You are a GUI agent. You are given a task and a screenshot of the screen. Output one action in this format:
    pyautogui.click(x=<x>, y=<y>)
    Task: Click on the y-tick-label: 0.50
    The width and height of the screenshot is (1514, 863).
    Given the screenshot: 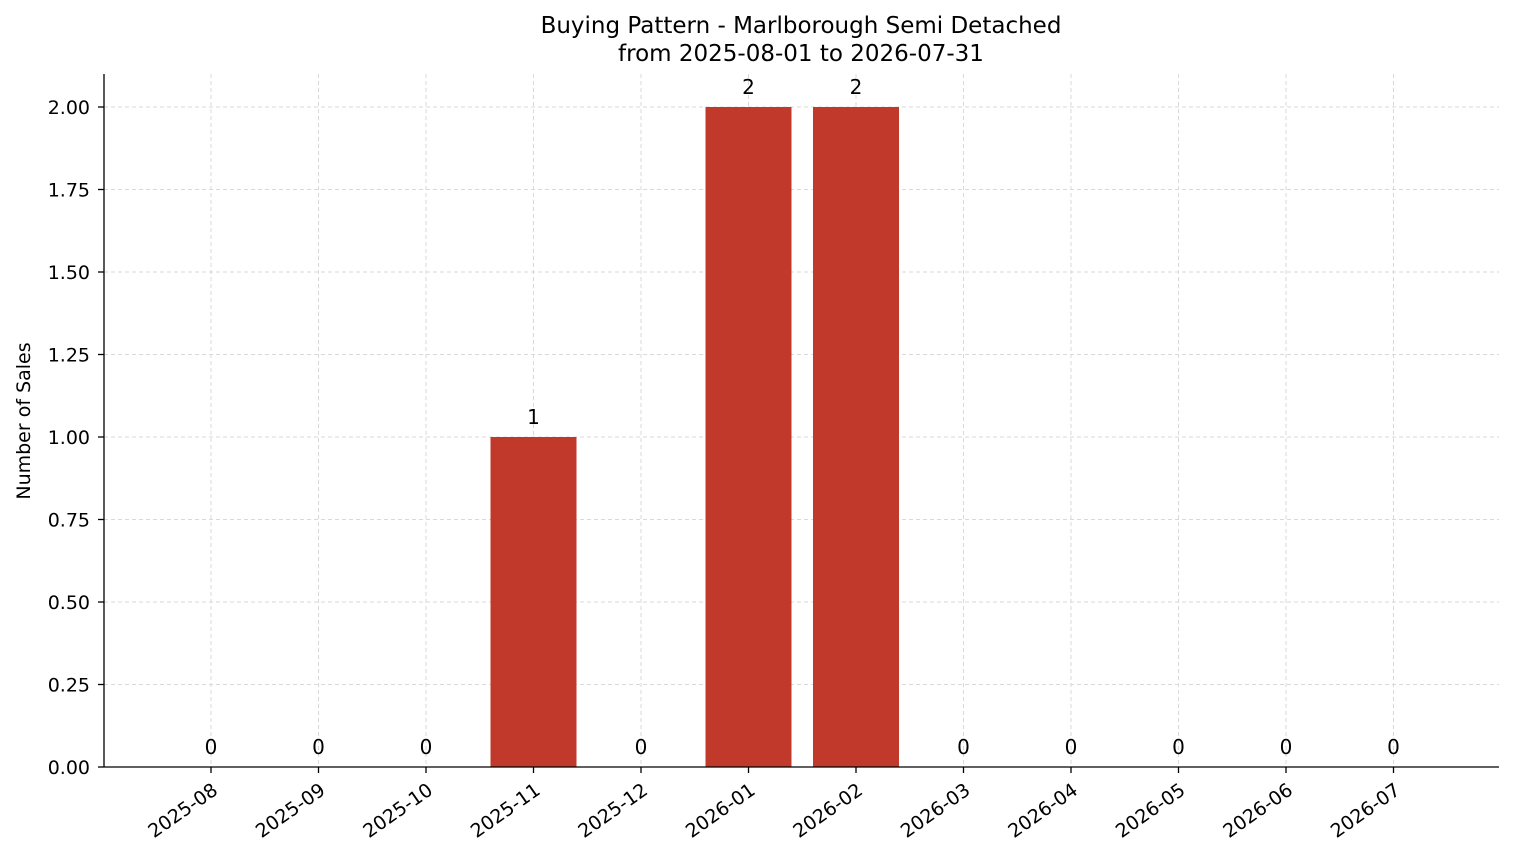 What is the action you would take?
    pyautogui.click(x=69, y=603)
    